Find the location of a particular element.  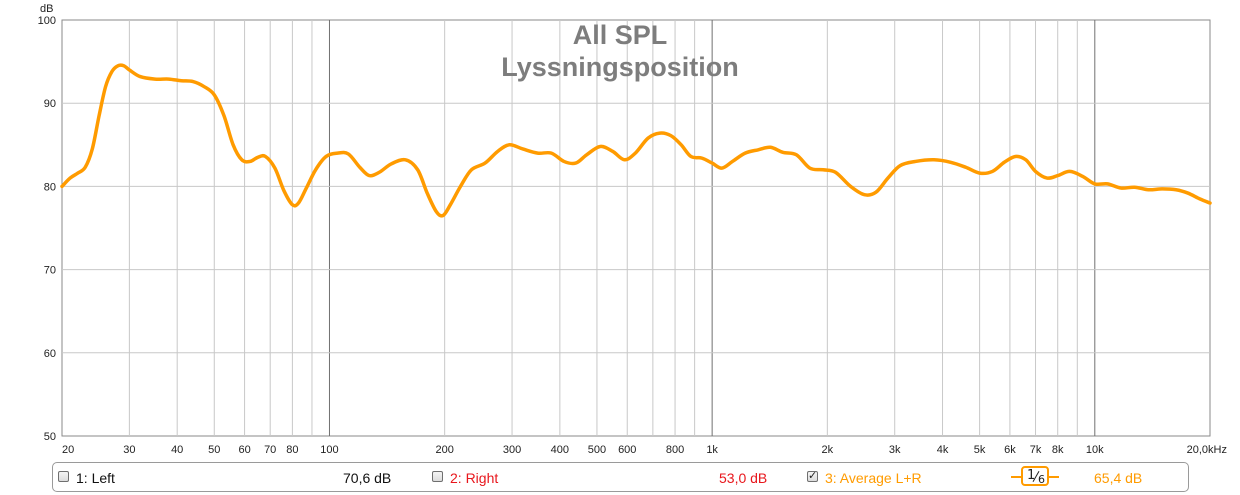

x-tick-label: 400 is located at coordinates (560, 450).